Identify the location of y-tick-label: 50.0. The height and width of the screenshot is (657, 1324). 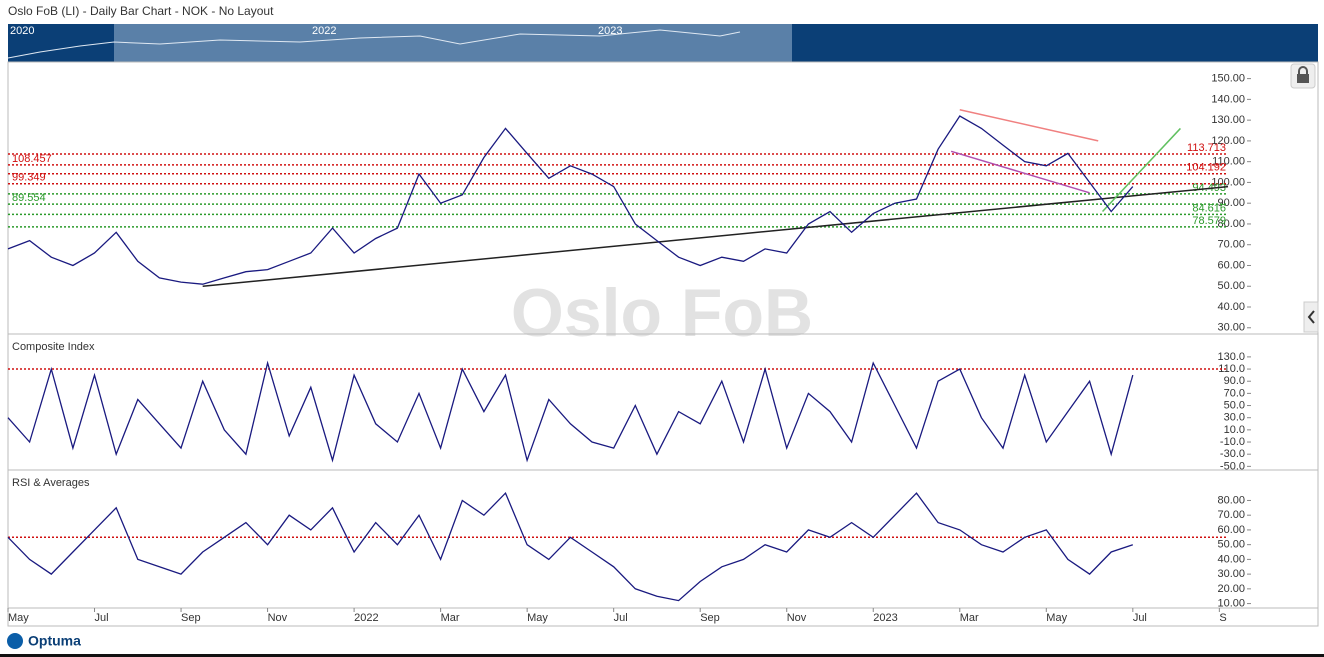
(1234, 405).